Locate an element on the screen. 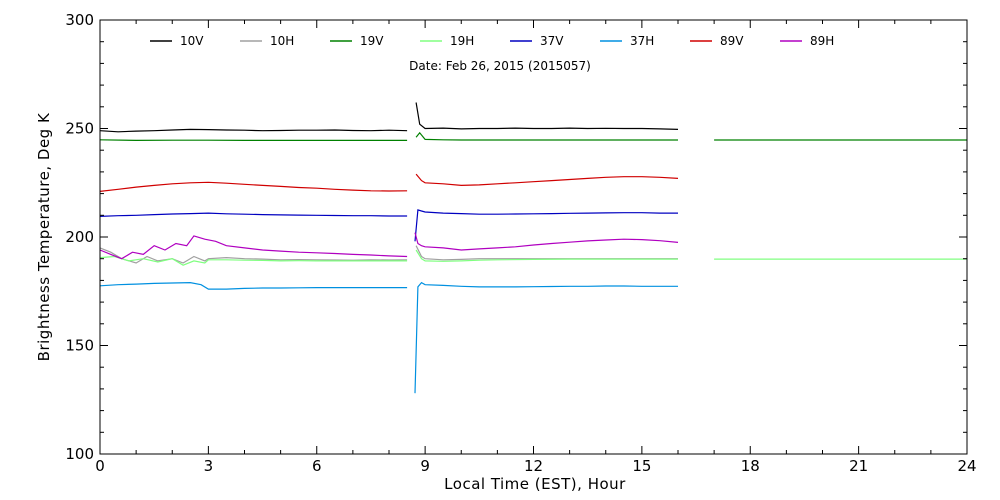 The height and width of the screenshot is (500, 1000). x-tick-label: 18 is located at coordinates (750, 466).